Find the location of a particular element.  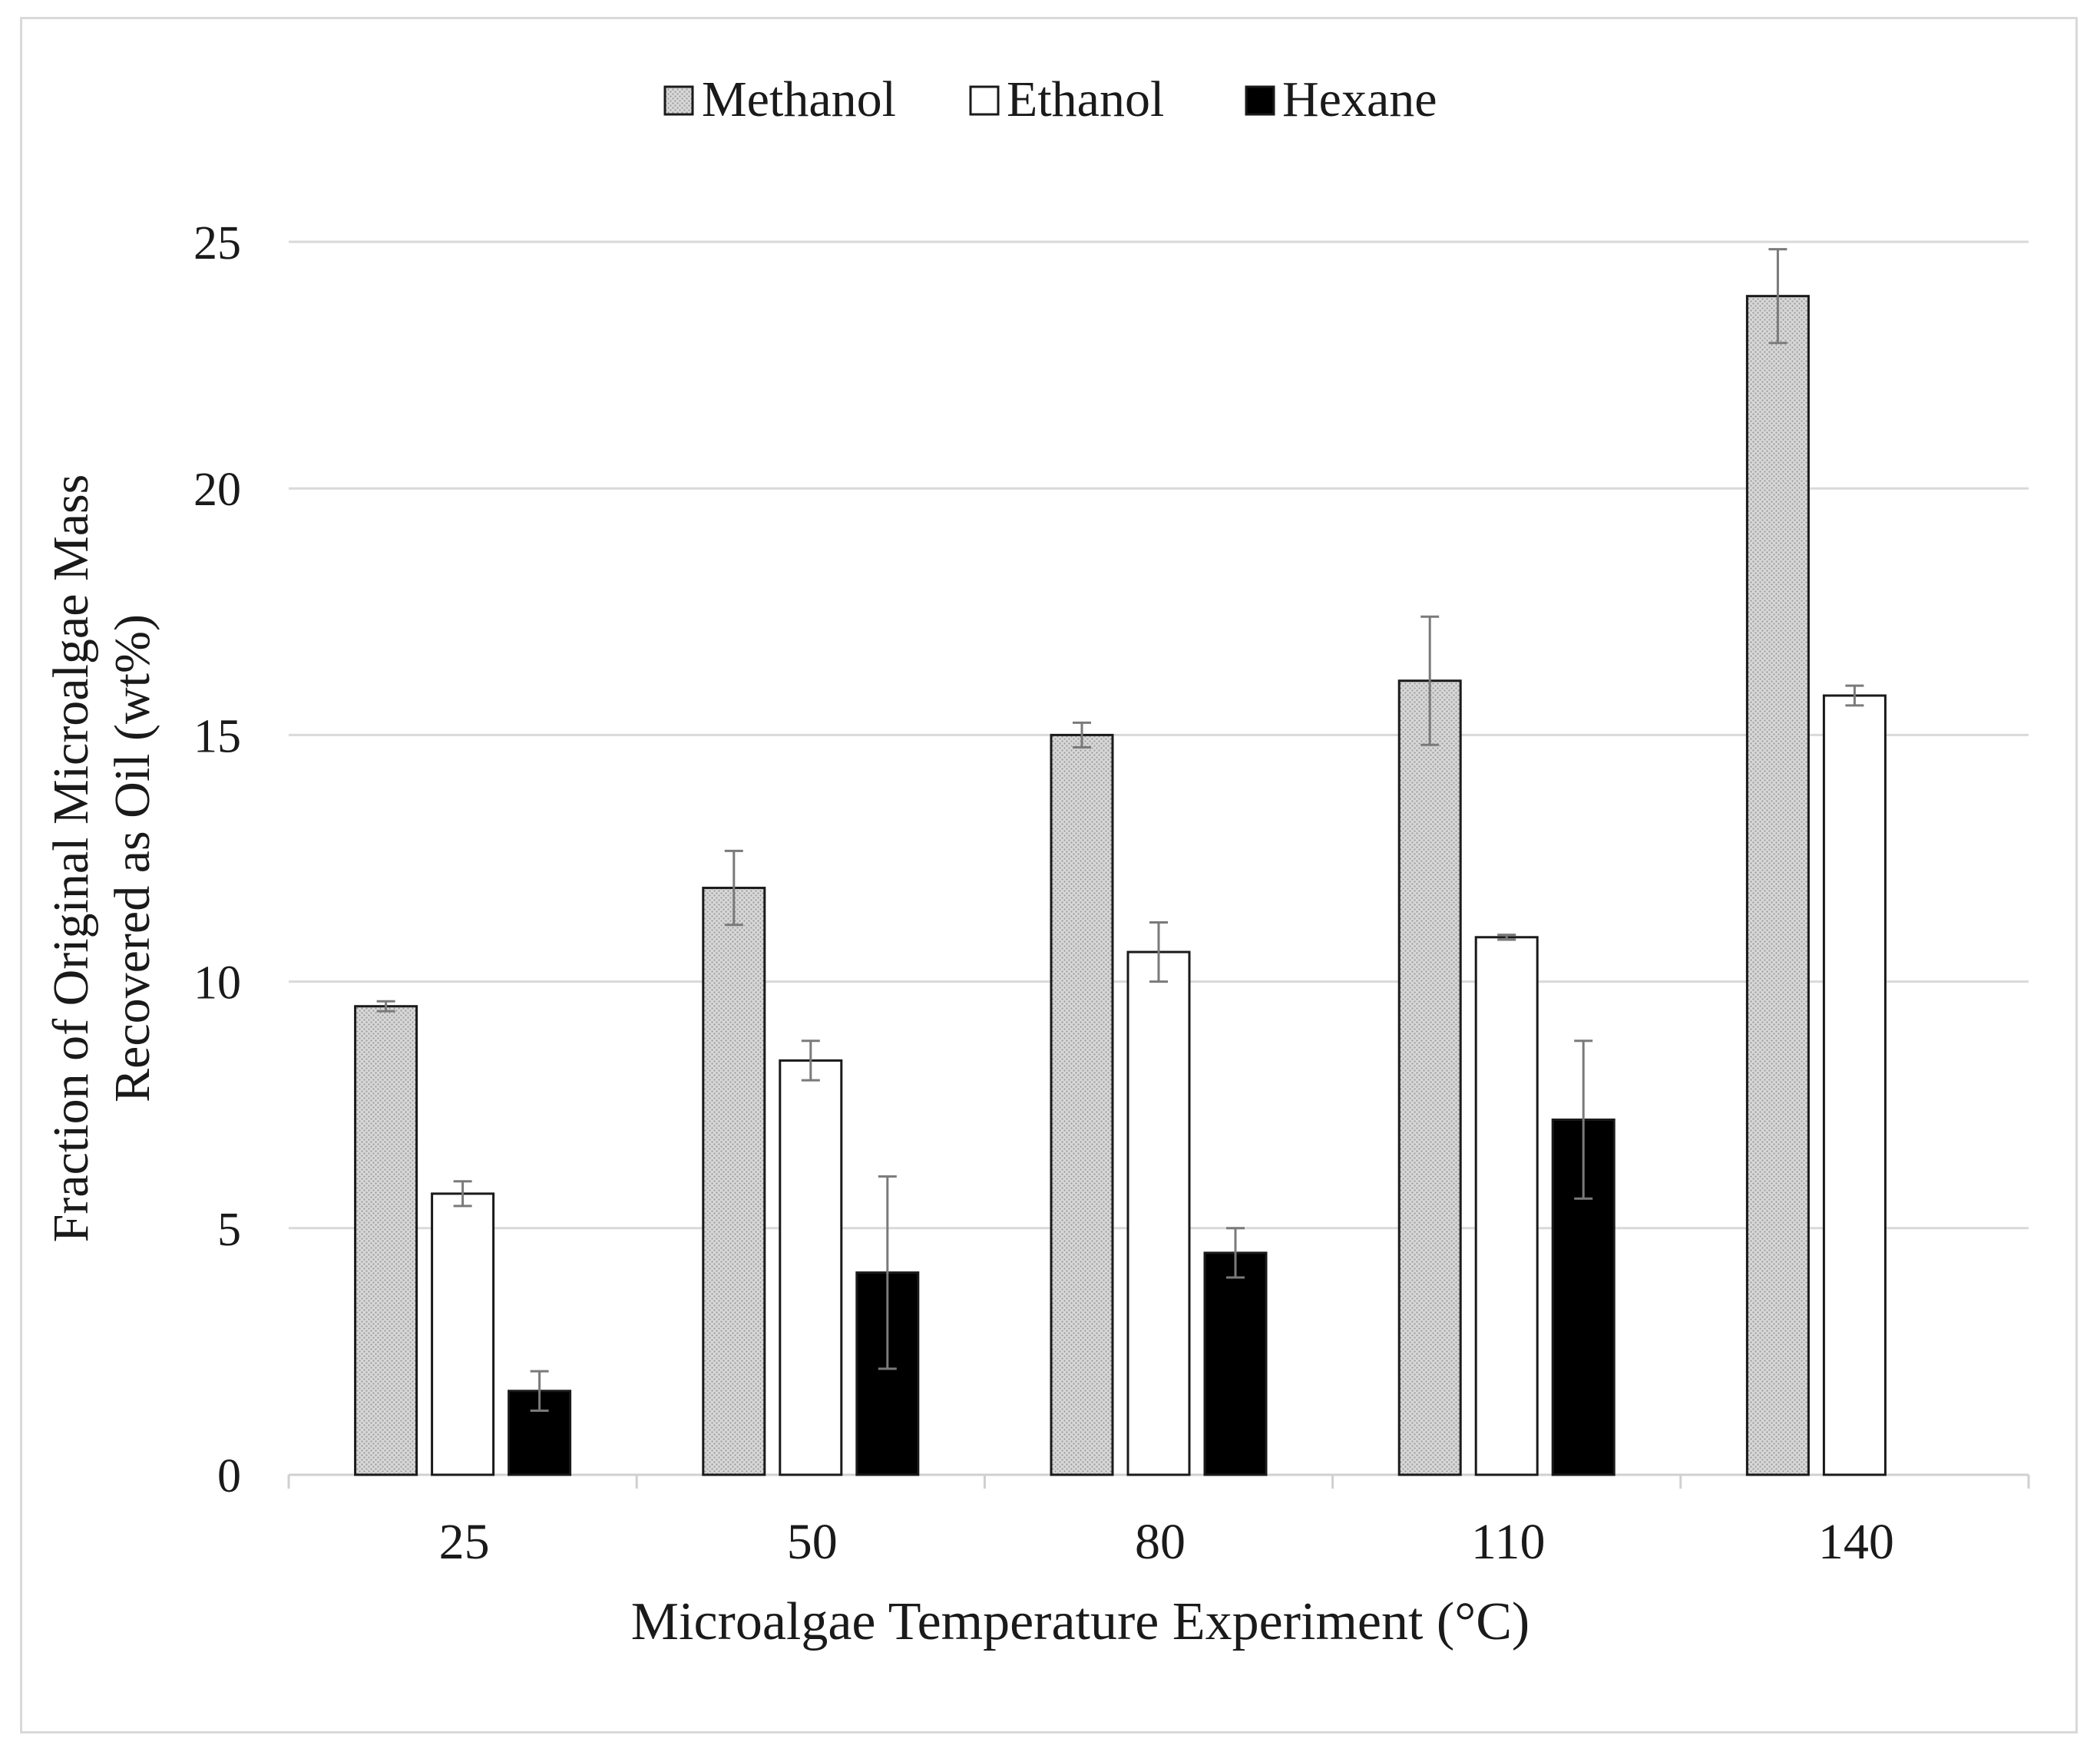

y-tick-label: 10 is located at coordinates (217, 983).